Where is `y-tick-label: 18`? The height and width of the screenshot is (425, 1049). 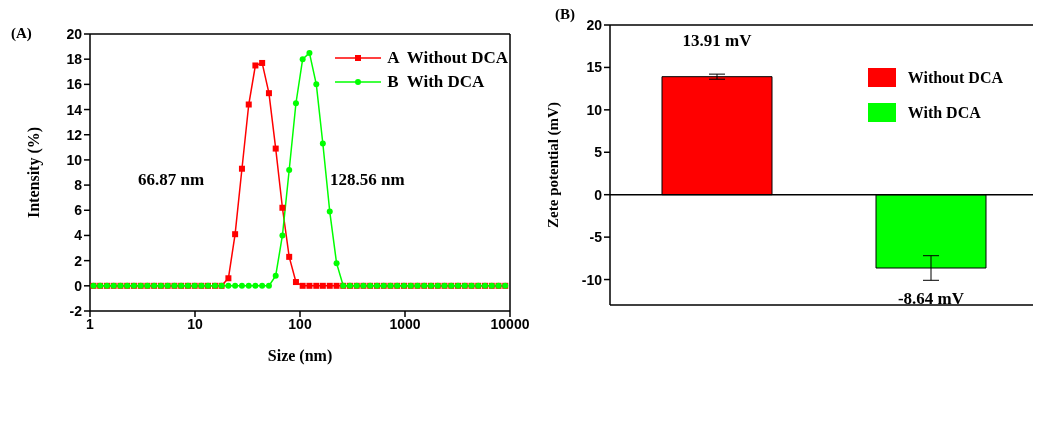 y-tick-label: 18 is located at coordinates (74, 59).